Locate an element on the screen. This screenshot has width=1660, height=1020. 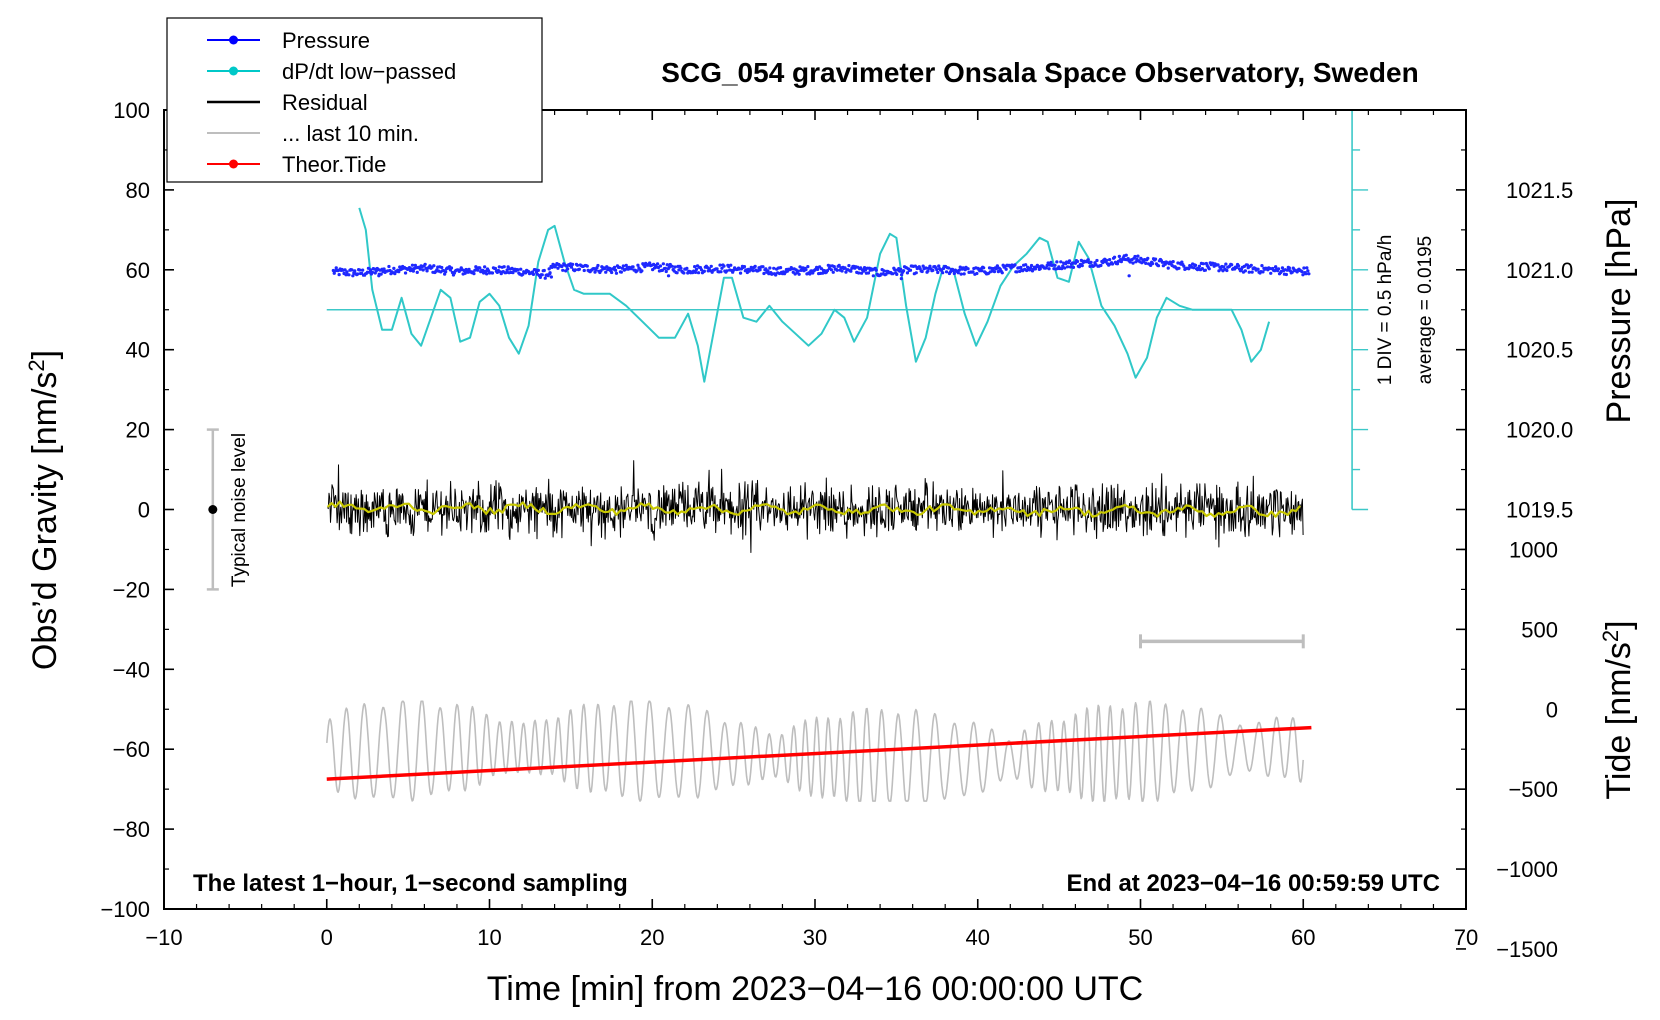
tide-axis-title: Tide [nm/s2] is located at coordinates (1618, 709).